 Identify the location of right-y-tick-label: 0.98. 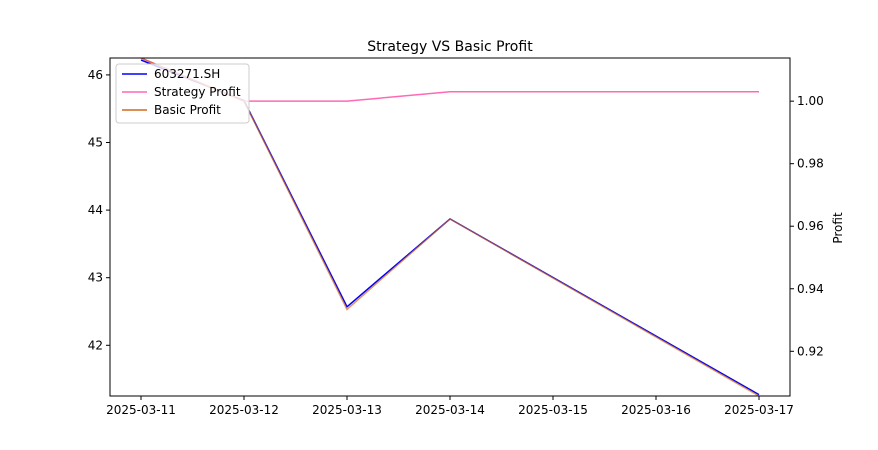
(810, 164).